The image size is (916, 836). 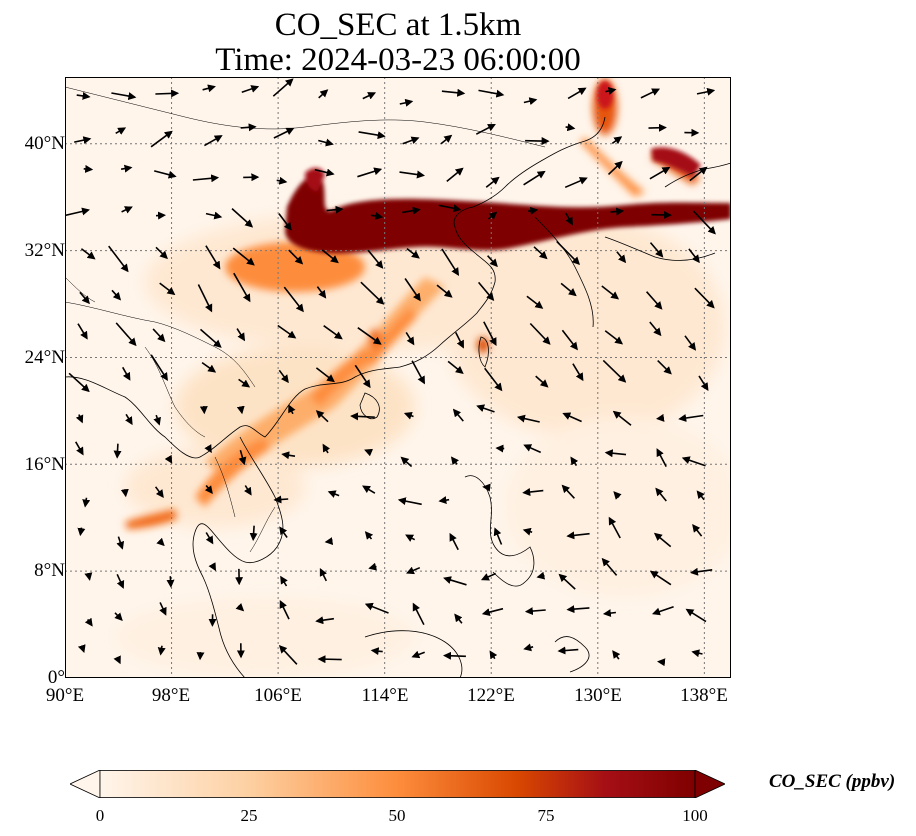 I want to click on colorbar-tick-label: 100, so click(x=695, y=815).